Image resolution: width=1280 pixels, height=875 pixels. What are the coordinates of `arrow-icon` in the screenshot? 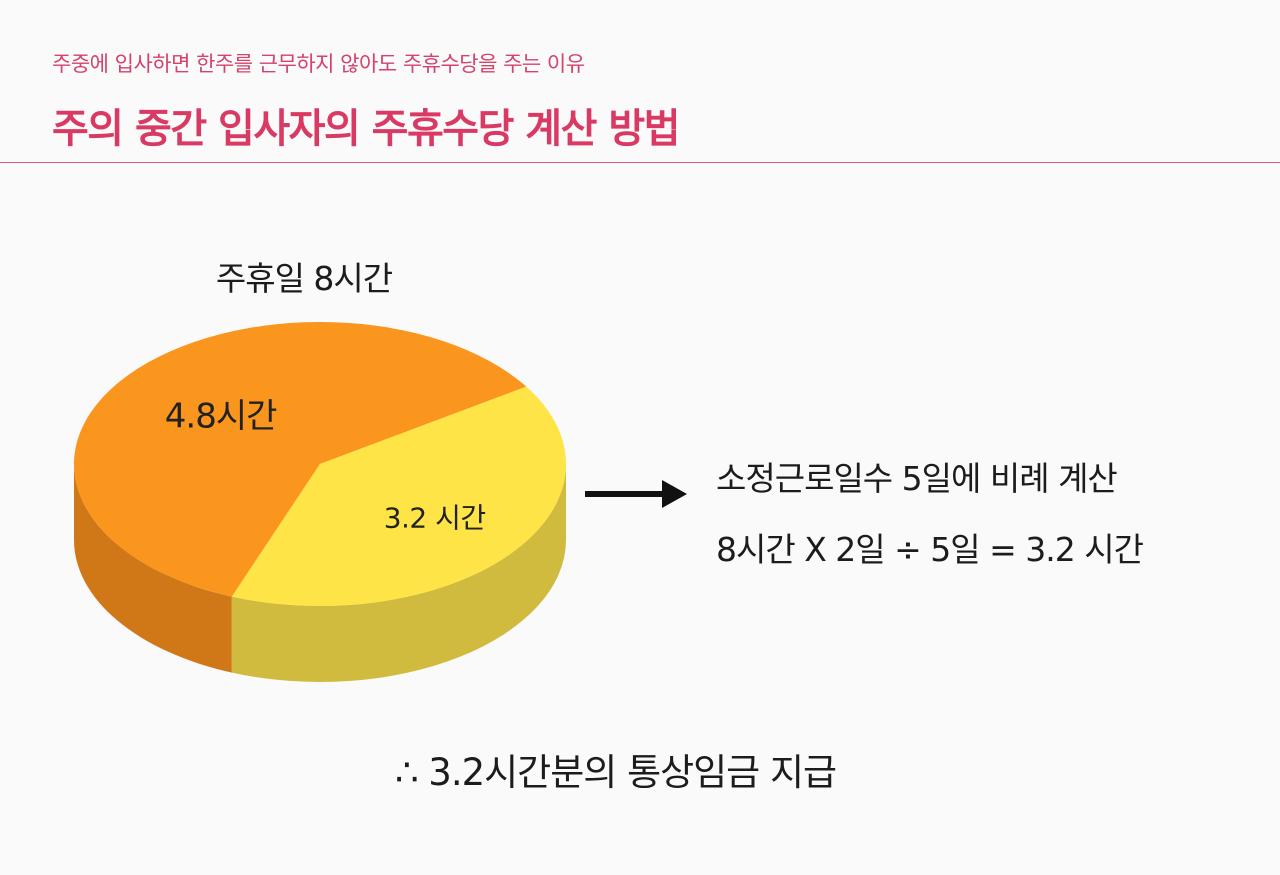 It's located at (636, 494).